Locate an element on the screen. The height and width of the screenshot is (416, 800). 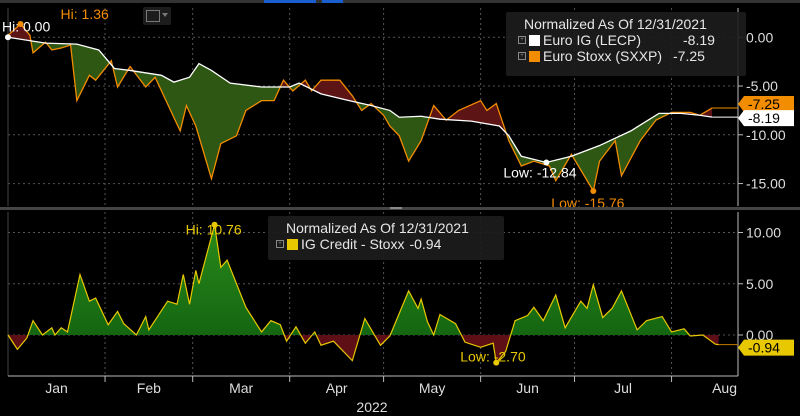
legend-item-euro-stoxx: + Euro Stoxx (SXXP) -7.25 is located at coordinates (632, 56).